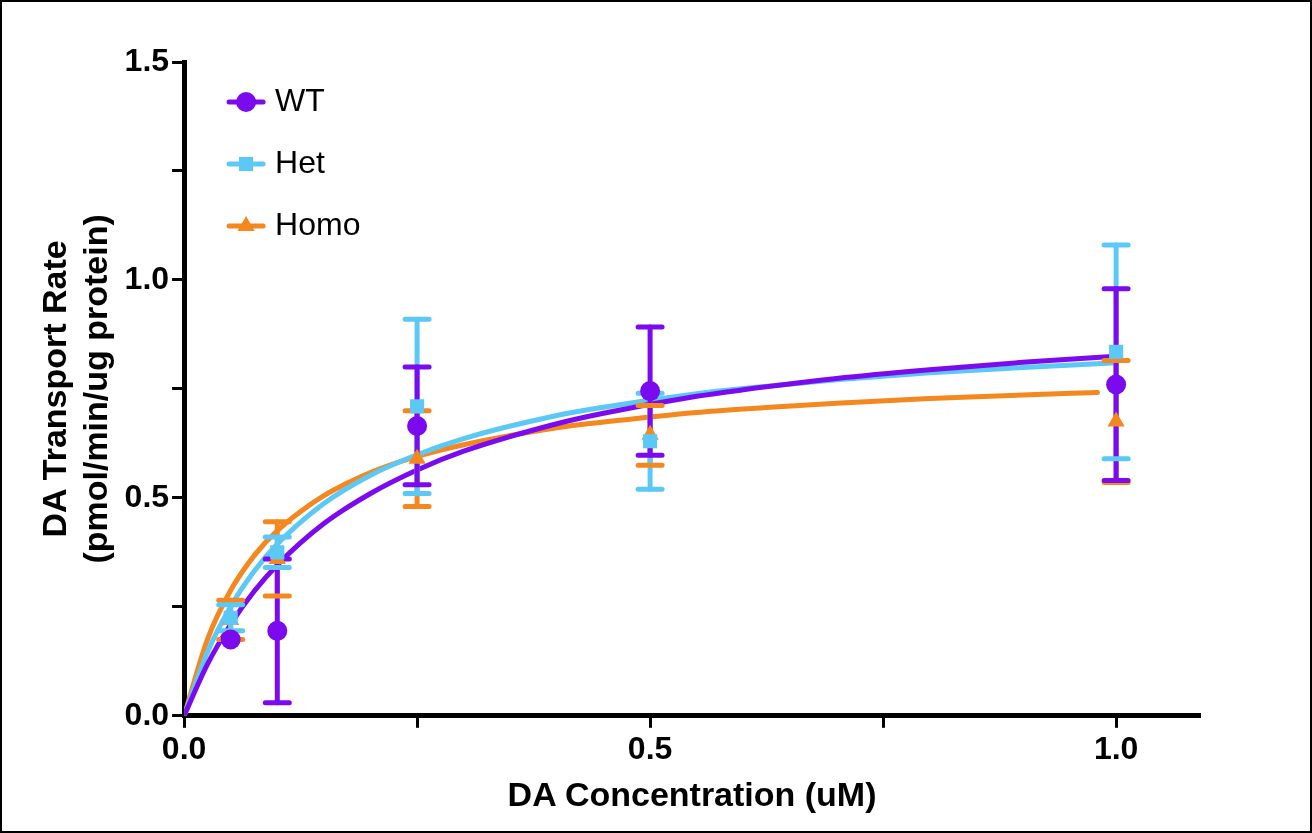 This screenshot has height=833, width=1312. I want to click on legend-label: WT, so click(300, 99).